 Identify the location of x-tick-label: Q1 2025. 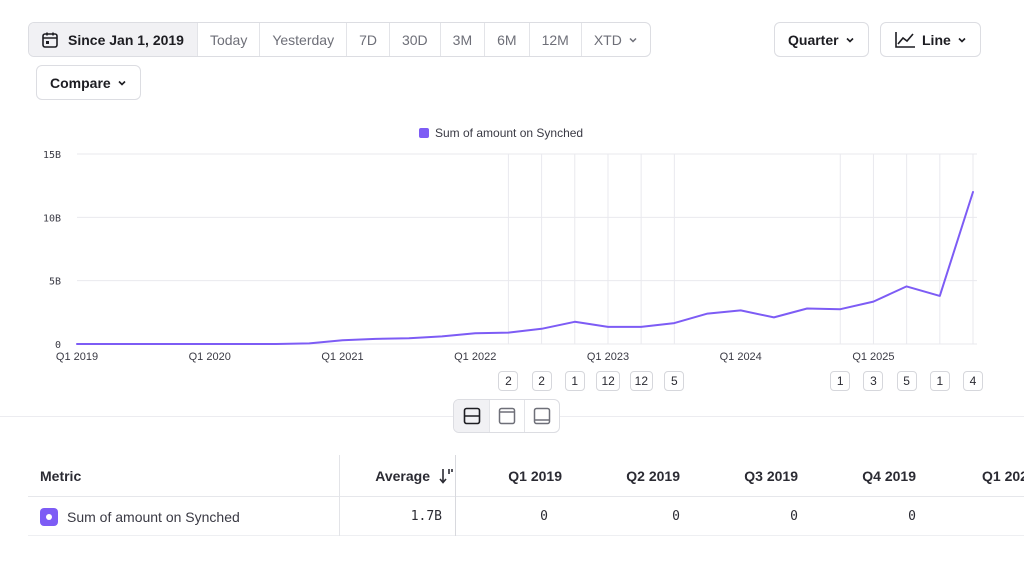
(873, 357).